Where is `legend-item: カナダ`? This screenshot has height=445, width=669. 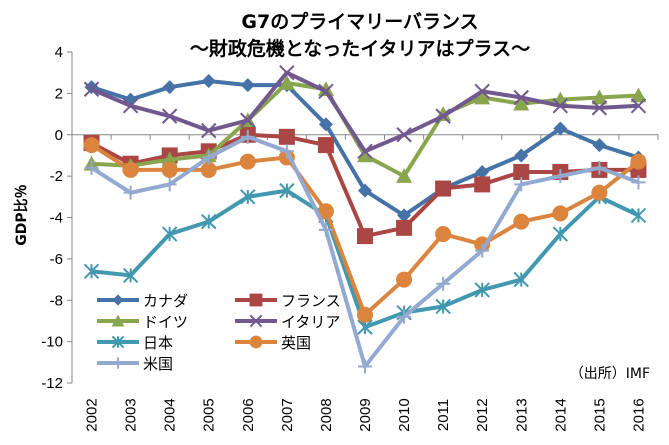 legend-item: カナダ is located at coordinates (142, 301).